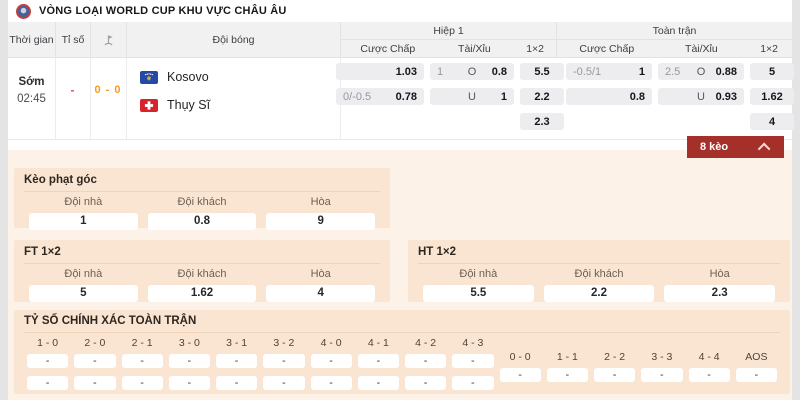 Image resolution: width=800 pixels, height=400 pixels. What do you see at coordinates (503, 96) in the screenshot?
I see `h1-under-odds: 1` at bounding box center [503, 96].